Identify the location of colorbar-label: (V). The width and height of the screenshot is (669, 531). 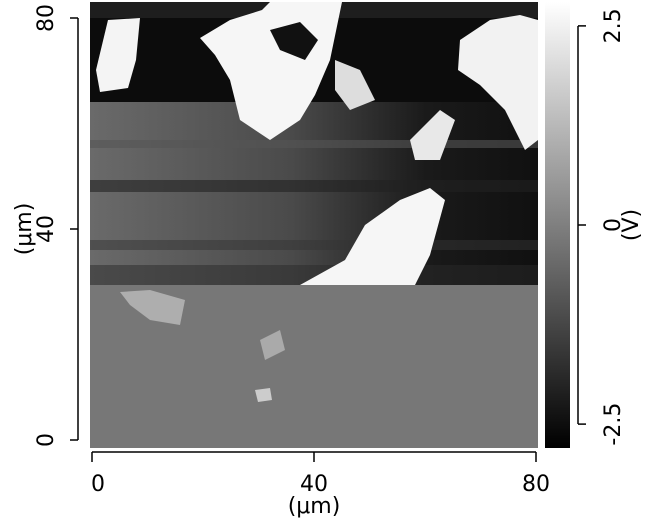
(631, 225).